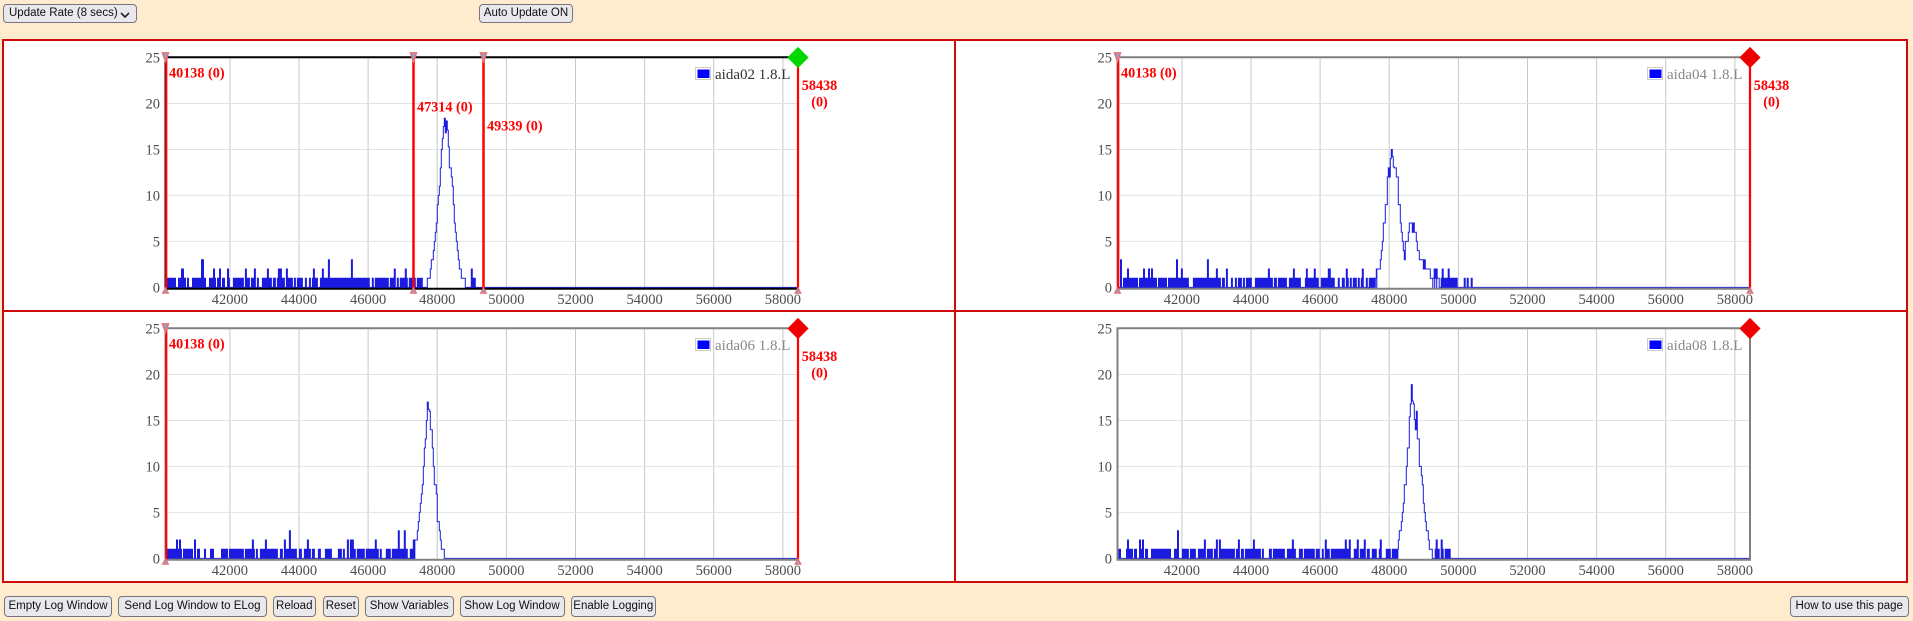 Image resolution: width=1913 pixels, height=621 pixels. Describe the element at coordinates (445, 107) in the screenshot. I see `svg-text: 47314 (0)` at that location.